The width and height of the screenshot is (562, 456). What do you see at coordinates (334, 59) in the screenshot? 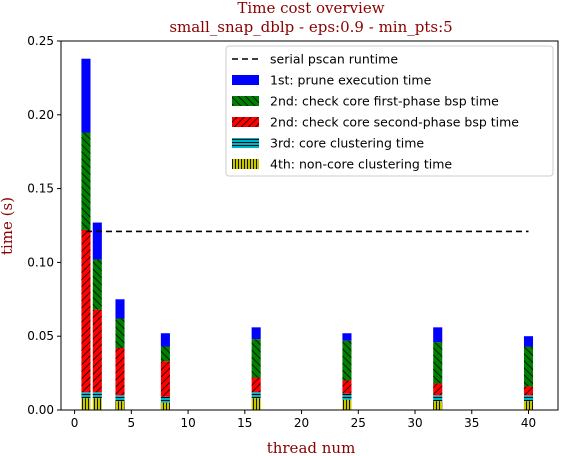
I see `legend-label: serial pscan runtime` at bounding box center [334, 59].